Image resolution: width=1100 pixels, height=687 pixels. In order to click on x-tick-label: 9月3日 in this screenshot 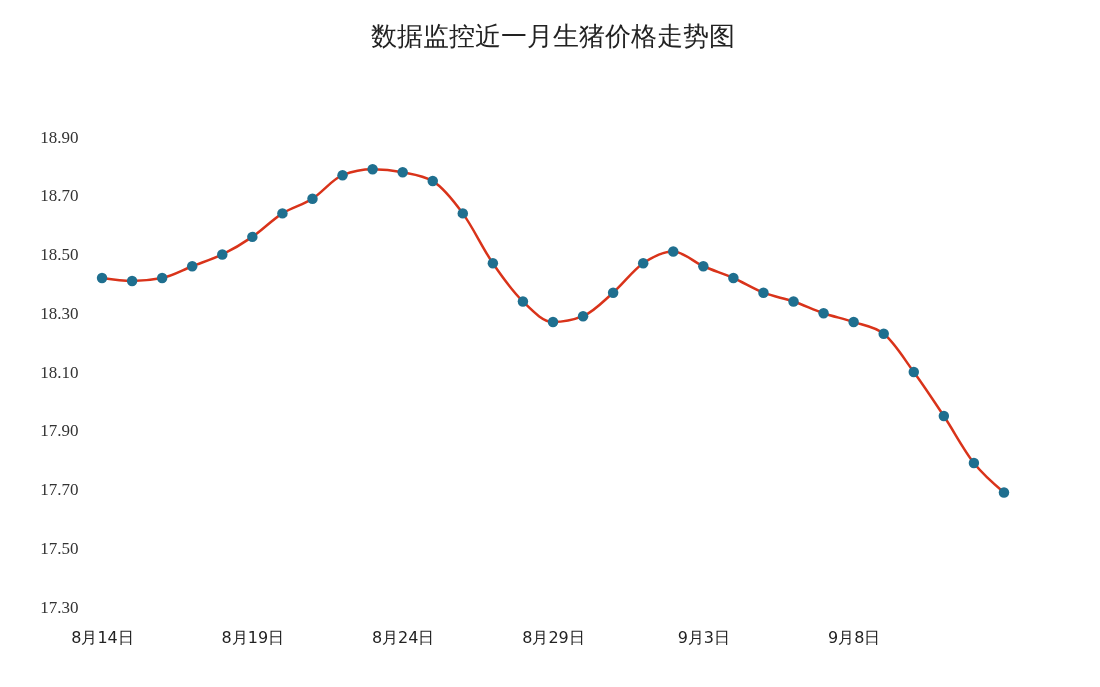, I will do `click(703, 637)`.